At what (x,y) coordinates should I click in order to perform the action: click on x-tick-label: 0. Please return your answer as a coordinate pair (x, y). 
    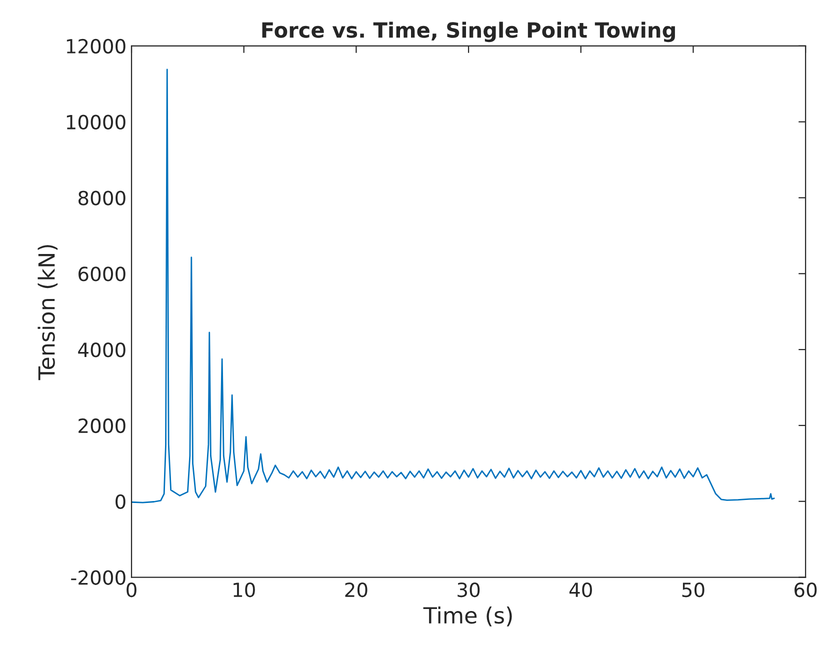
    Looking at the image, I should click on (131, 590).